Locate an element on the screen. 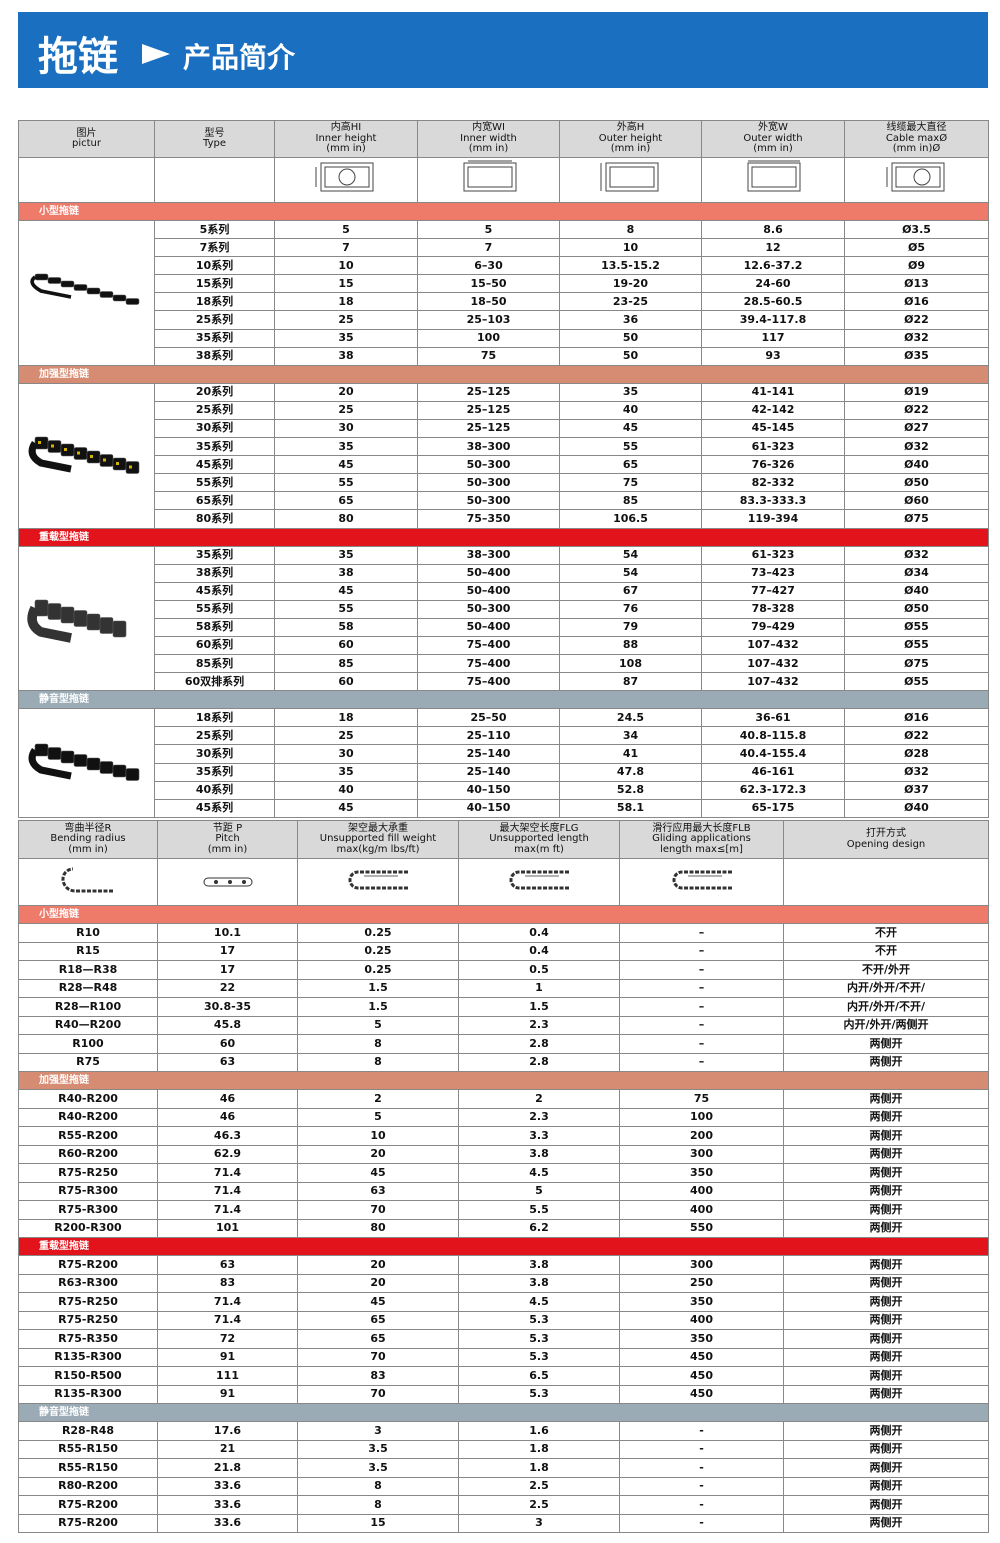 The height and width of the screenshot is (1543, 1000). cell: 55 is located at coordinates (630, 447).